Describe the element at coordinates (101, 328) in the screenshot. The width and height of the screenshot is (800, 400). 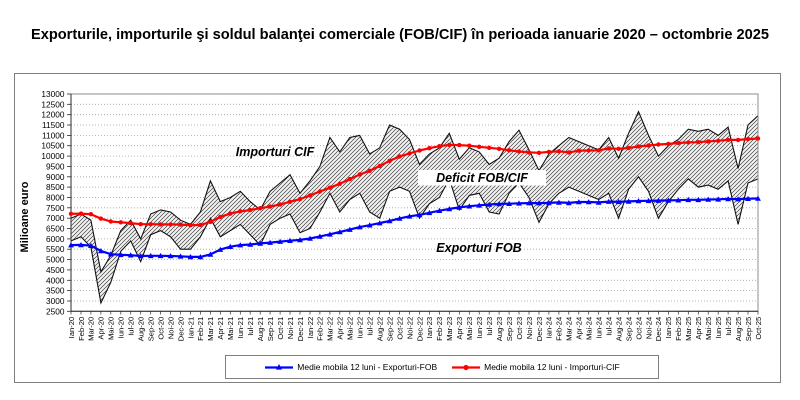
I see `x-tick-label: Apr-20` at that location.